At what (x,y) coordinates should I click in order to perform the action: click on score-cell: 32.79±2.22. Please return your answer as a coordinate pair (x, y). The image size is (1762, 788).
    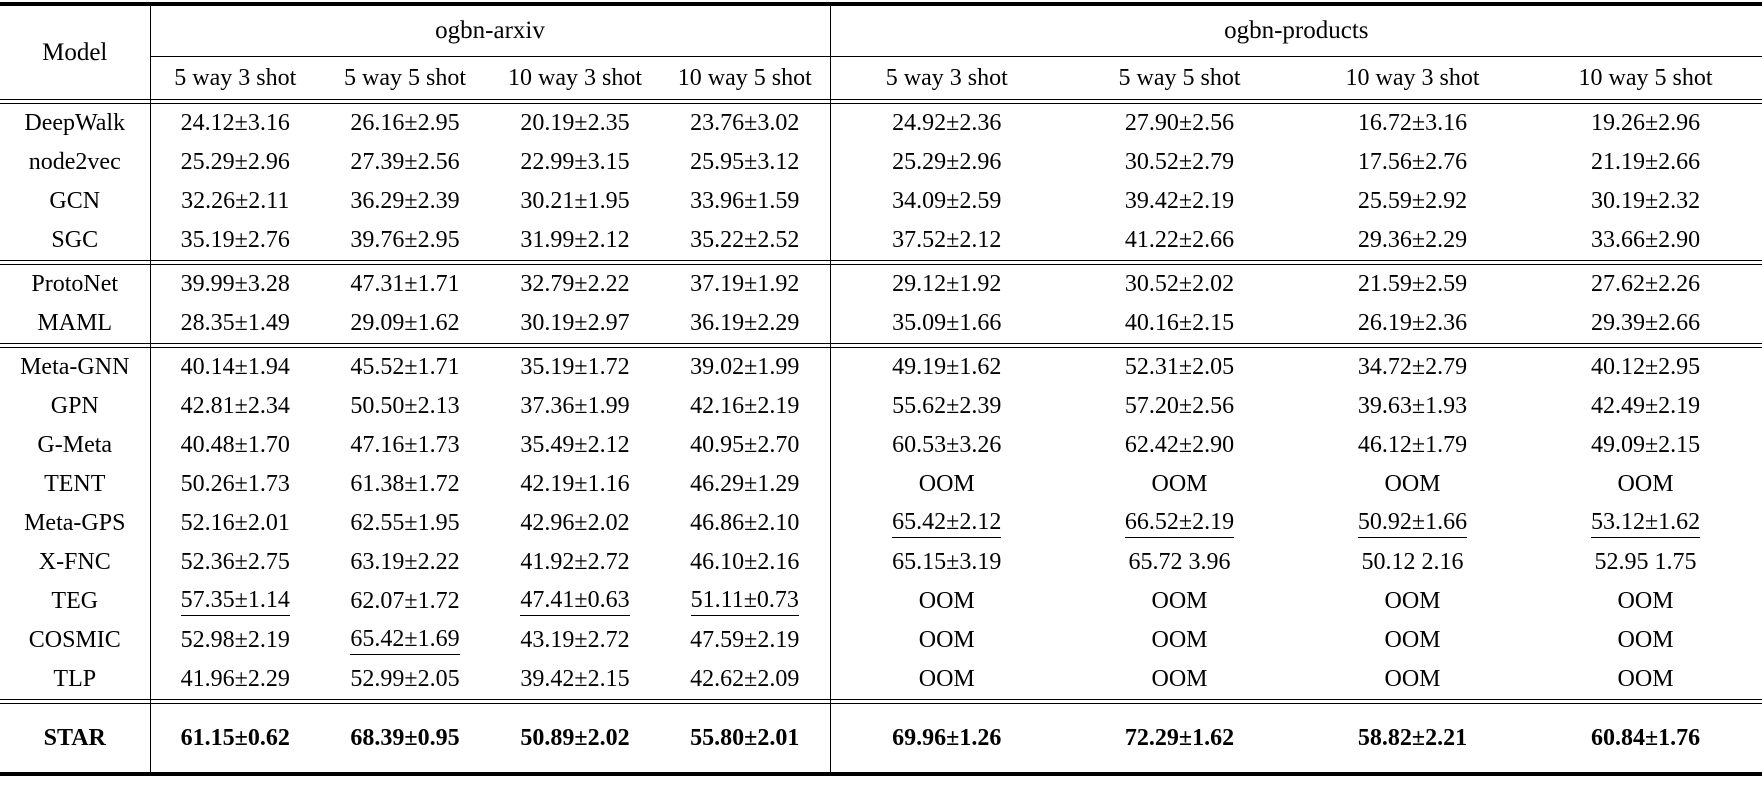
    Looking at the image, I should click on (575, 284).